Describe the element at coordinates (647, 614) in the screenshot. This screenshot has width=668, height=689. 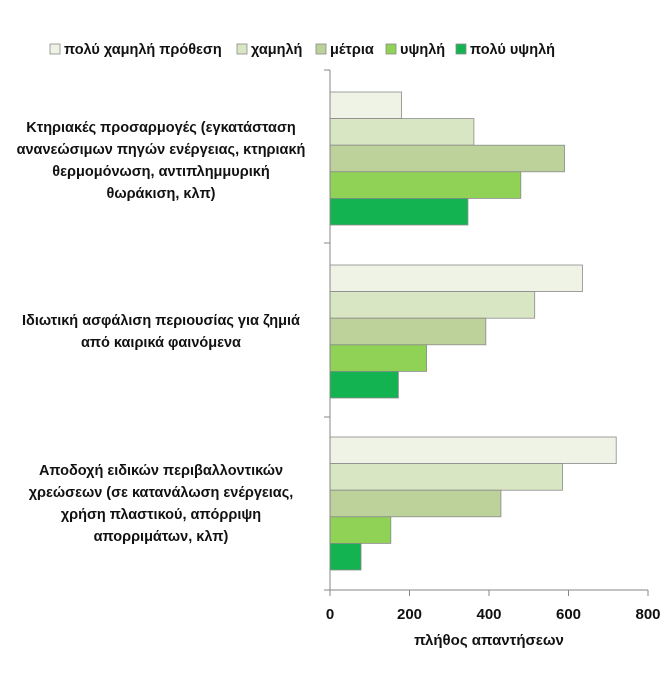
I see `x-tick-label-5: 800` at that location.